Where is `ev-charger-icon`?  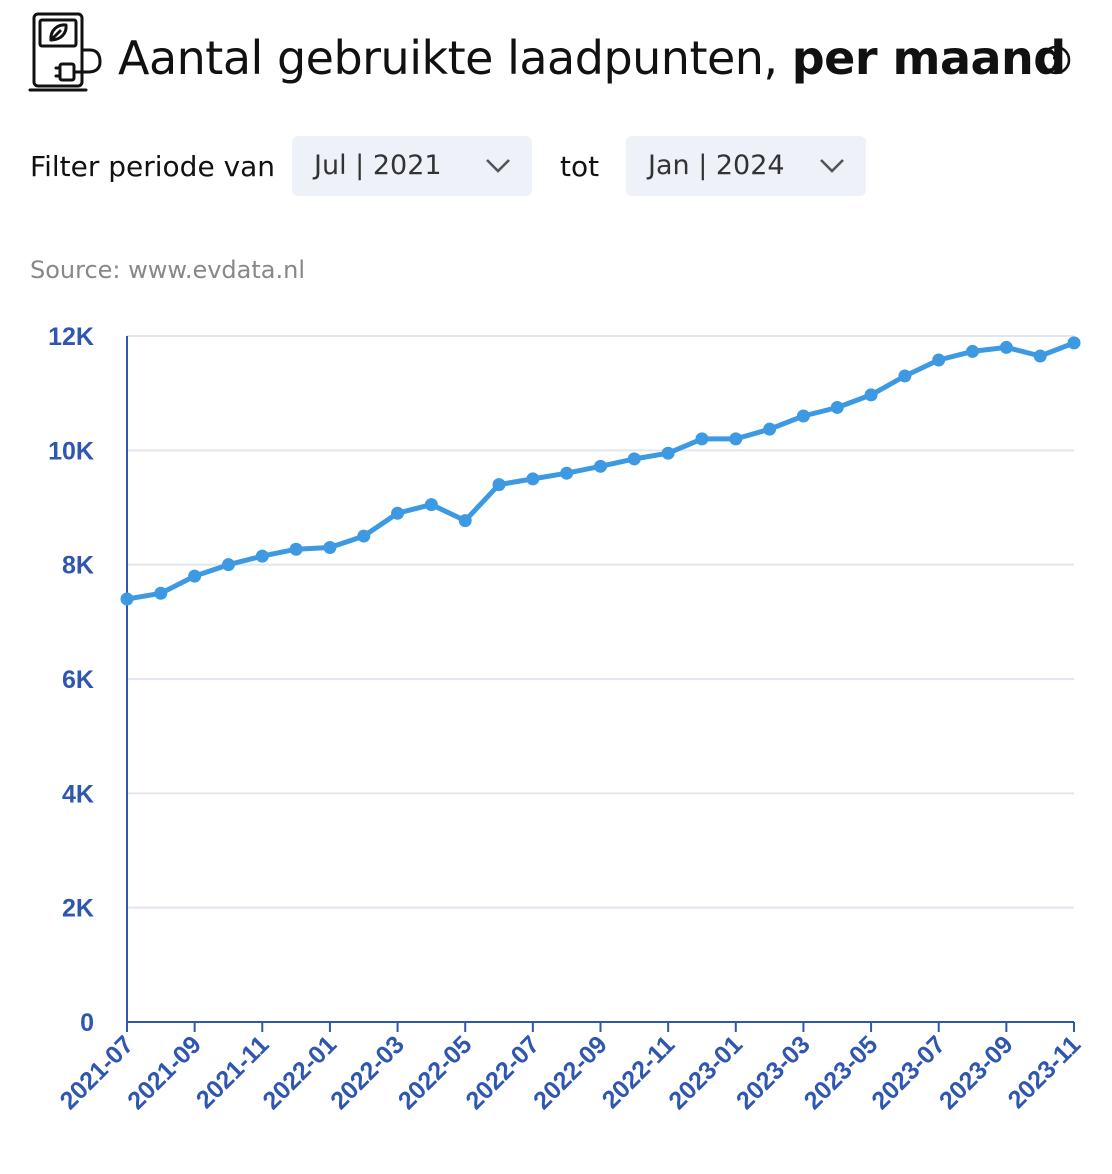
ev-charger-icon is located at coordinates (65, 52).